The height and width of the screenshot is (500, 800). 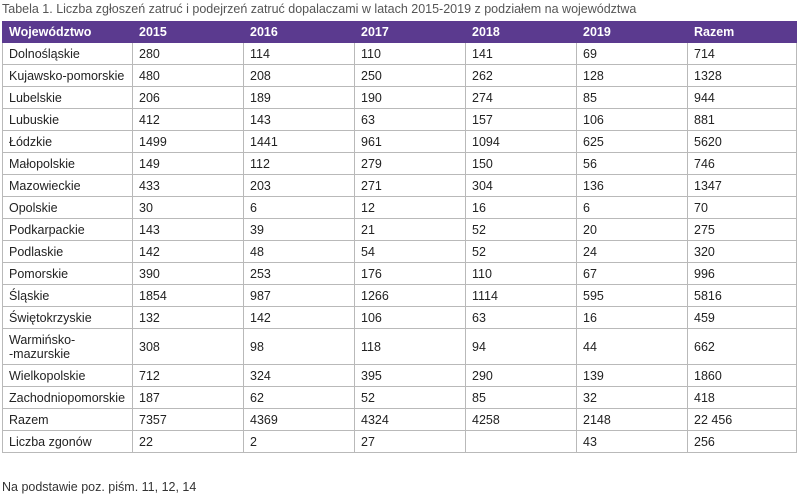 What do you see at coordinates (299, 75) in the screenshot?
I see `cell-2016: 208` at bounding box center [299, 75].